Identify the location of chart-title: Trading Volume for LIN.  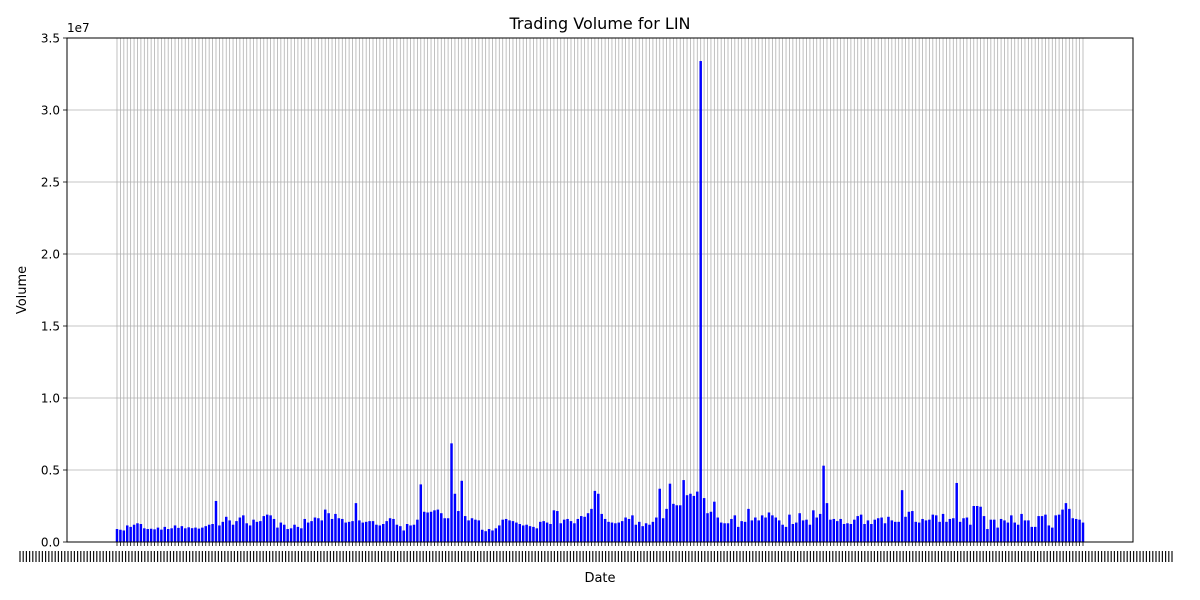
(599, 23).